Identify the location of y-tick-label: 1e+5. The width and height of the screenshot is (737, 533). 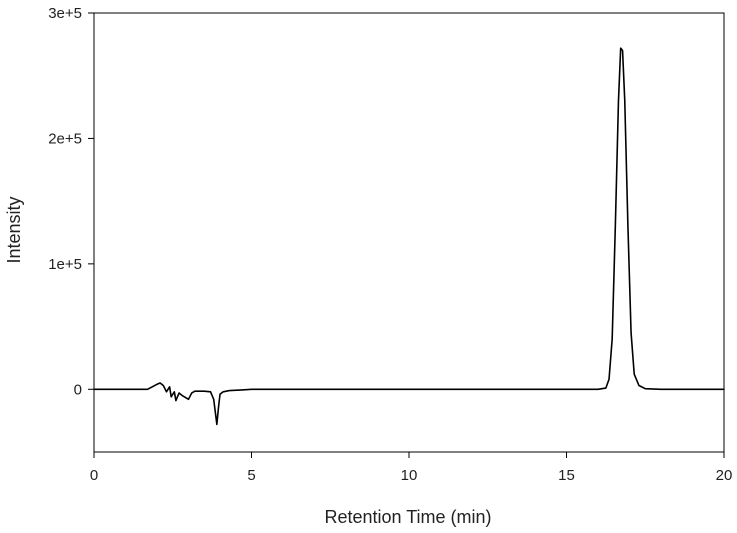
(65, 264).